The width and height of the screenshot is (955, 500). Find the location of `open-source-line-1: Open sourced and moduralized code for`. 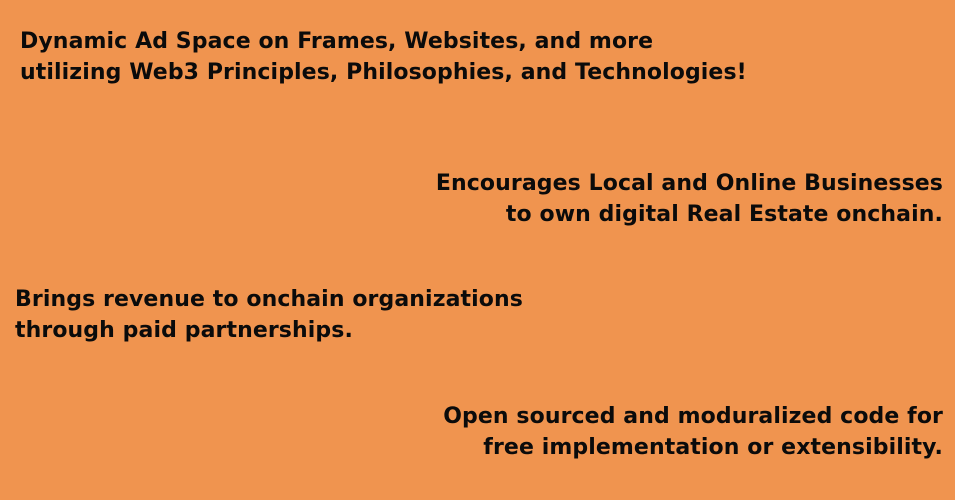

open-source-line-1: Open sourced and moduralized code for is located at coordinates (693, 416).